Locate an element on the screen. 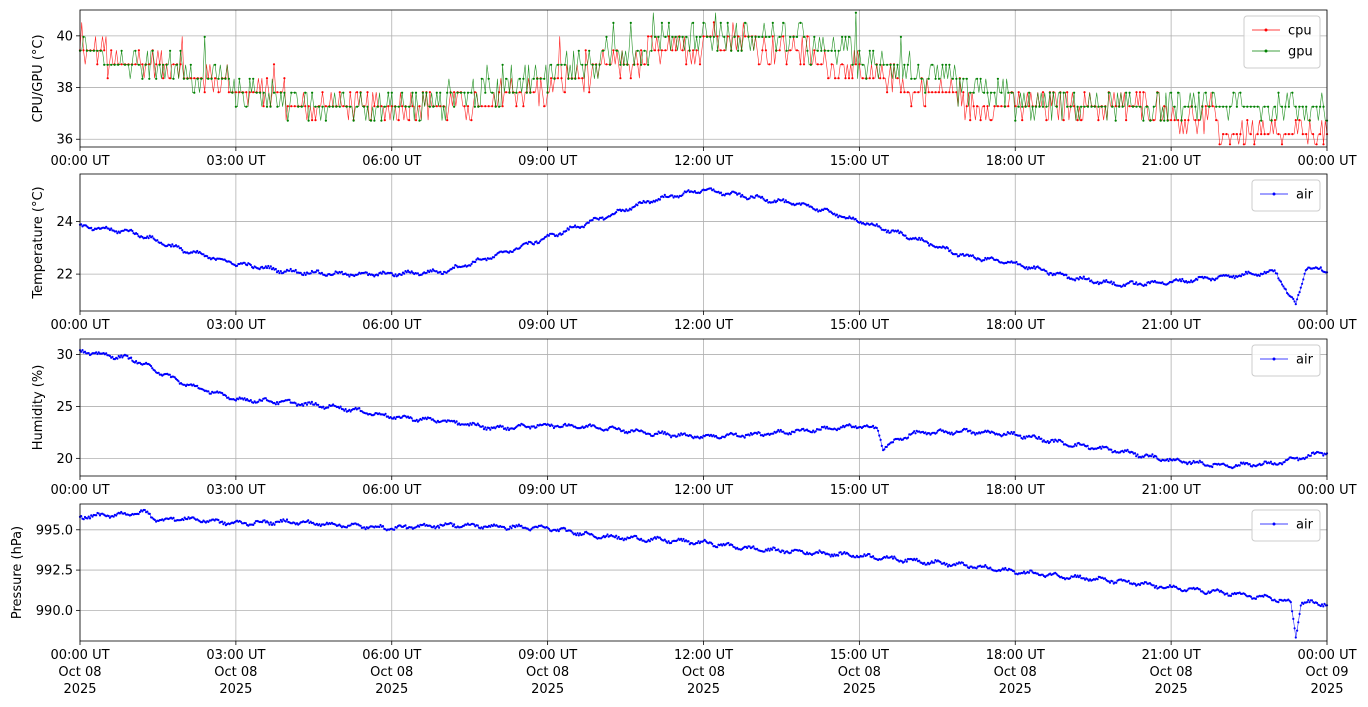 This screenshot has height=707, width=1368. x-tick-label: 00:00 UT is located at coordinates (1326, 655).